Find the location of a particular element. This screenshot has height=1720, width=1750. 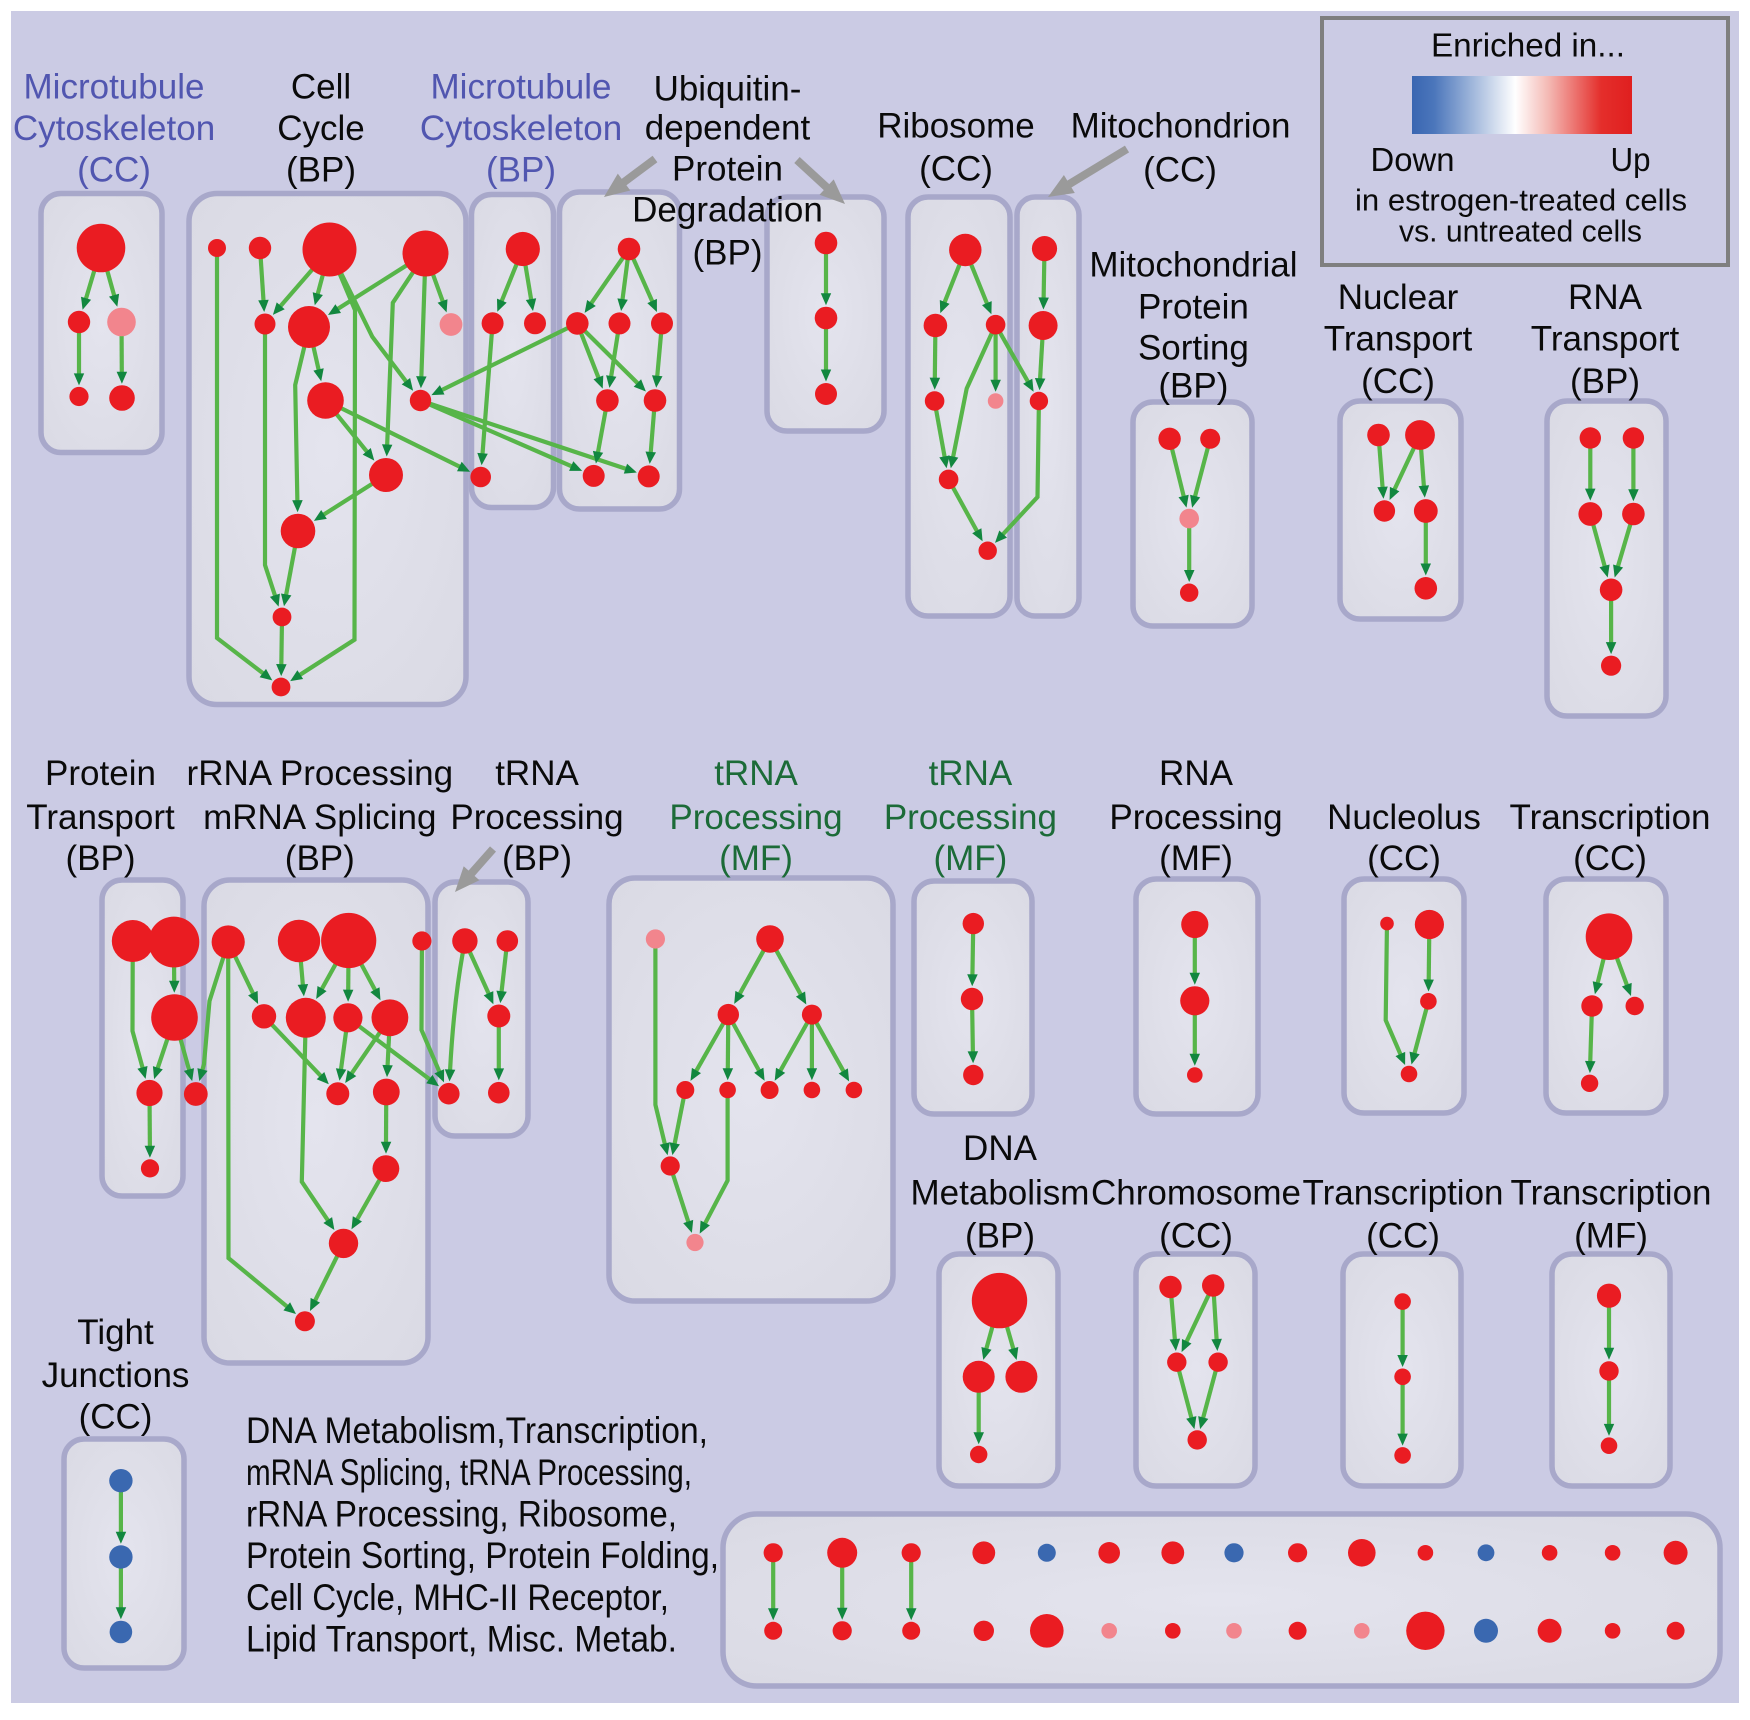

svg-text: DNA is located at coordinates (1000, 1148).